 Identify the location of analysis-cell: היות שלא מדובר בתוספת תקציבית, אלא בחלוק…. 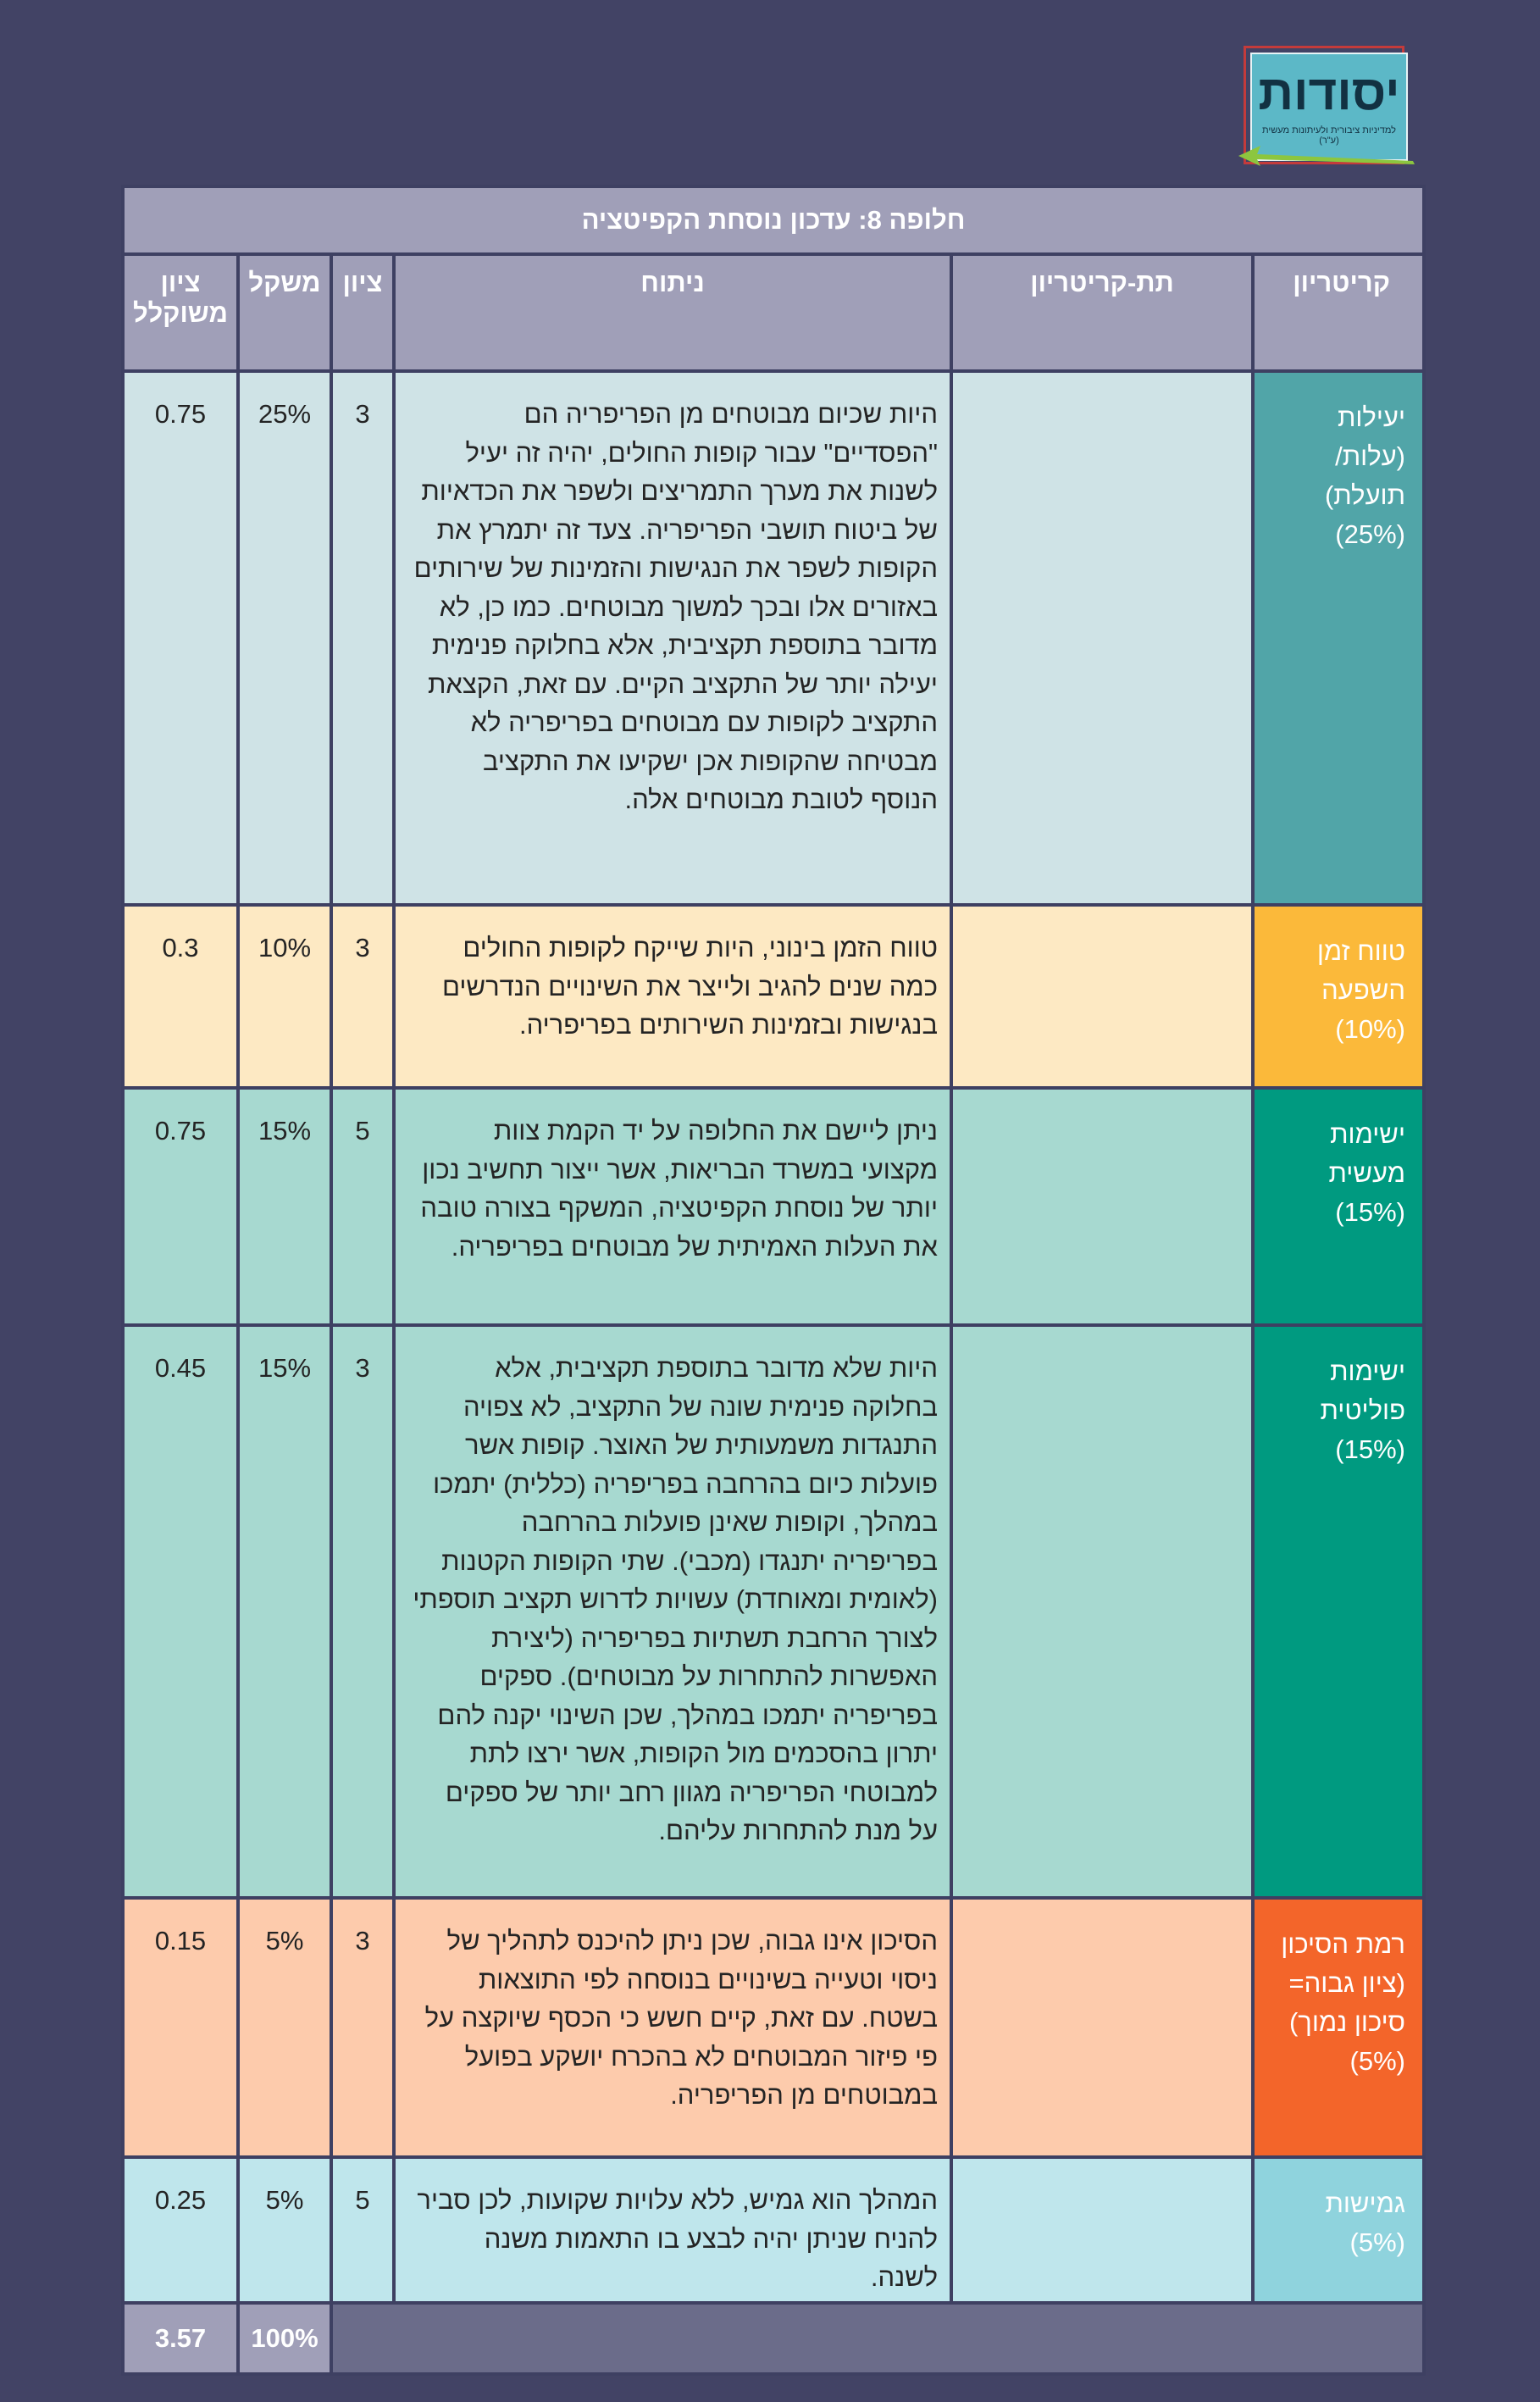
(672, 1611).